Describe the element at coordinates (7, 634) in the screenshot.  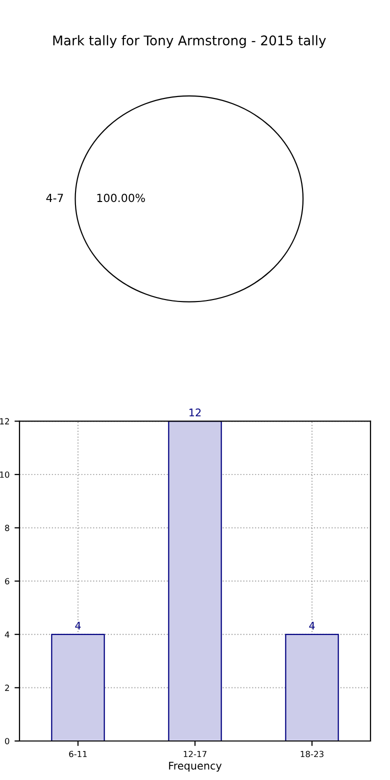
I see `y-tick-label: 4` at that location.